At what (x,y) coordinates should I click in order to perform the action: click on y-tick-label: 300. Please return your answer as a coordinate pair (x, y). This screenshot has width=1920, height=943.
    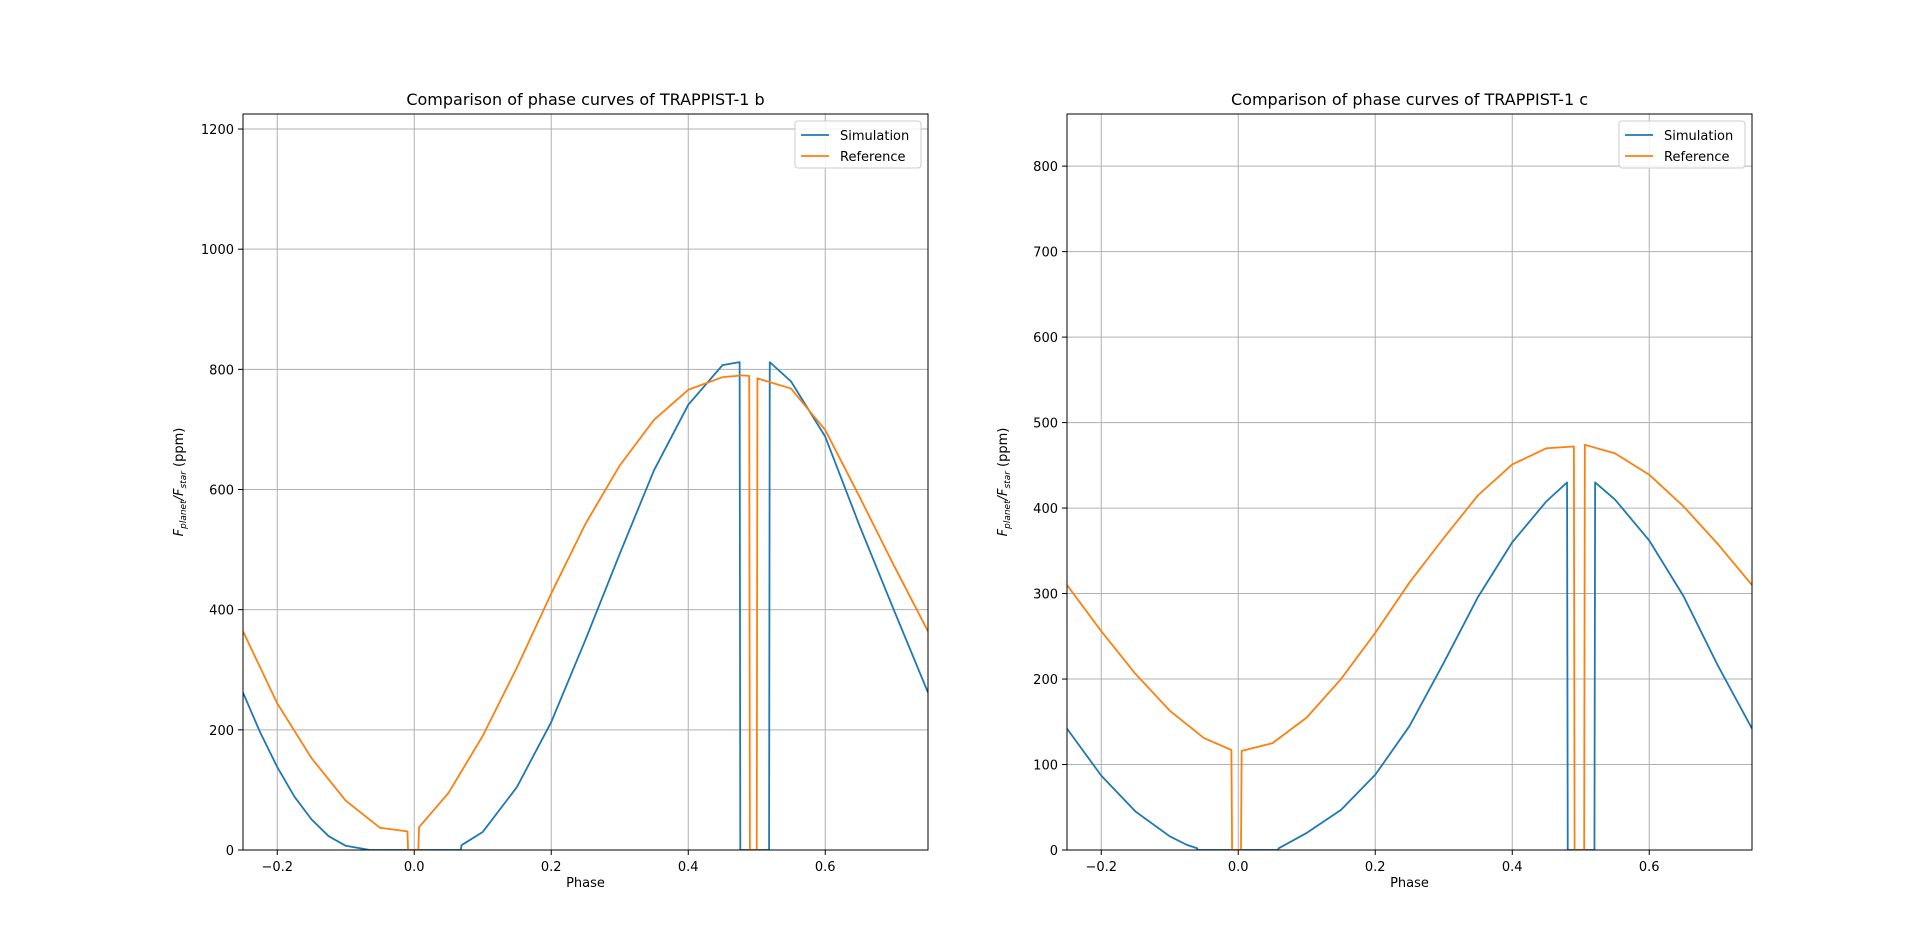
    Looking at the image, I should click on (1045, 595).